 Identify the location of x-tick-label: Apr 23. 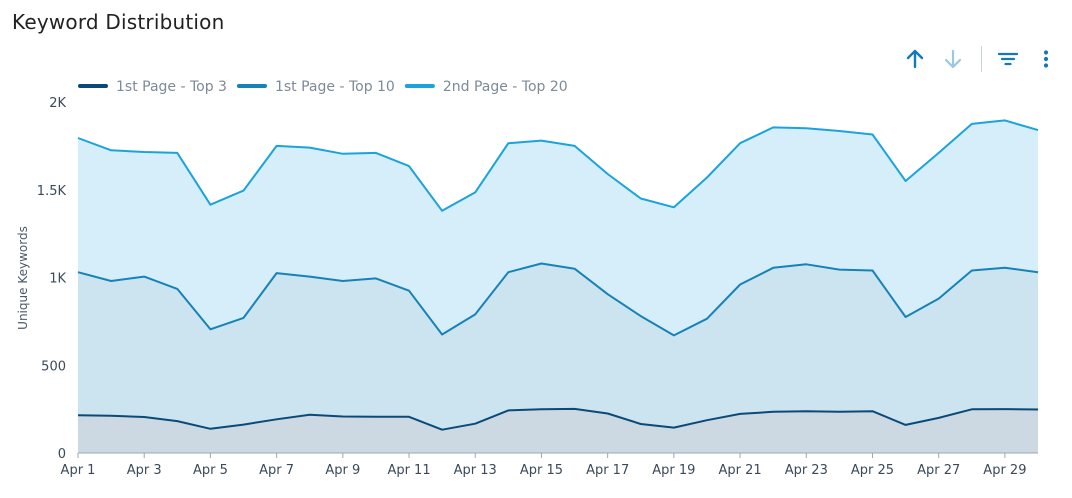
(806, 470).